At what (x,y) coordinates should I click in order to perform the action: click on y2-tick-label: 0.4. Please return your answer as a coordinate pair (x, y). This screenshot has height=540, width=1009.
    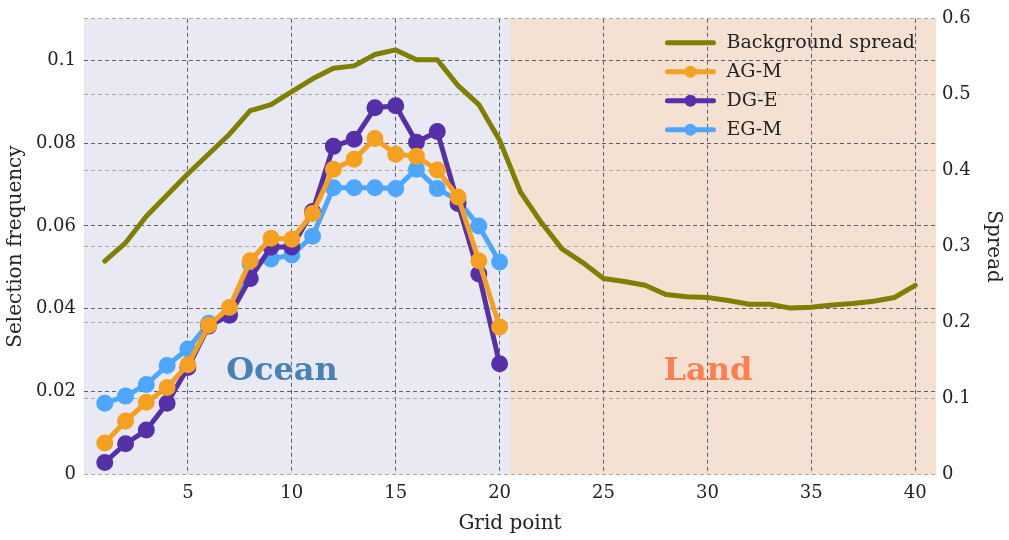
    Looking at the image, I should click on (956, 169).